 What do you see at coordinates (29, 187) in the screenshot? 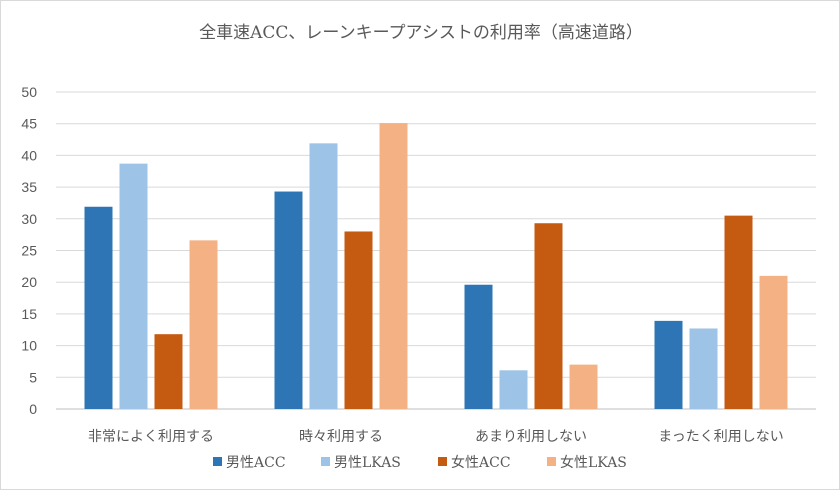
I see `y-tick-label: 35` at bounding box center [29, 187].